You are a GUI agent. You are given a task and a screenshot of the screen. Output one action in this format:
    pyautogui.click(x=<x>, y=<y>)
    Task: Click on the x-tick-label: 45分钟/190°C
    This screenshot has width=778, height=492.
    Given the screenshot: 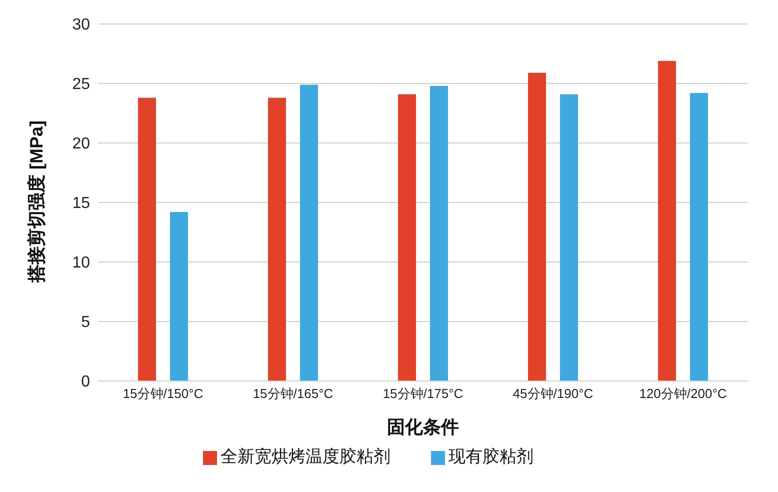 What is the action you would take?
    pyautogui.click(x=553, y=394)
    